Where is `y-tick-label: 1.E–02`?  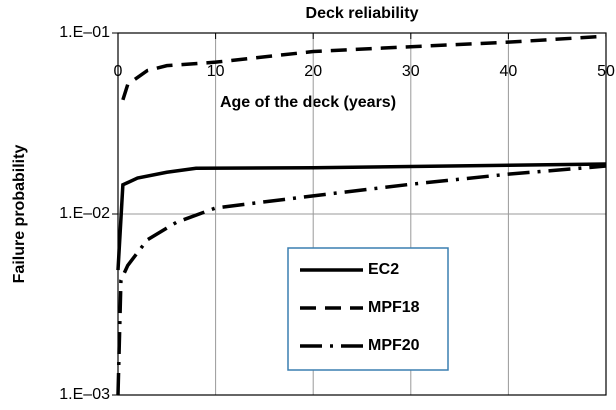
y-tick-label: 1.E–02 is located at coordinates (84, 213).